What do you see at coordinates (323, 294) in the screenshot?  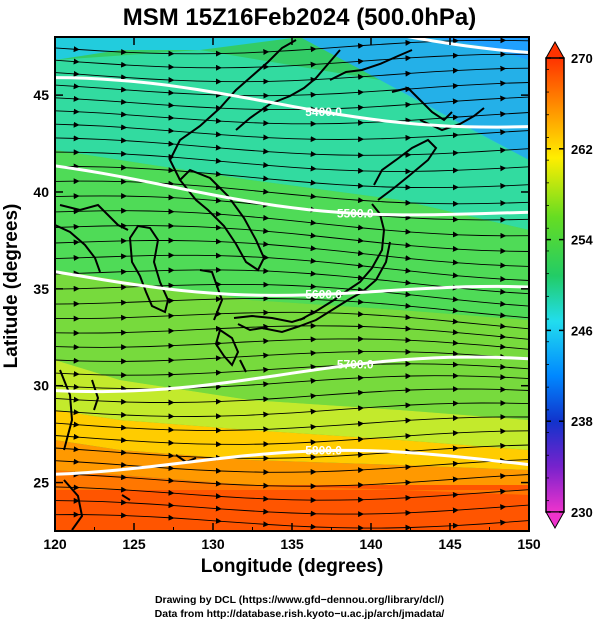 I see `contour-label: 5600.0` at bounding box center [323, 294].